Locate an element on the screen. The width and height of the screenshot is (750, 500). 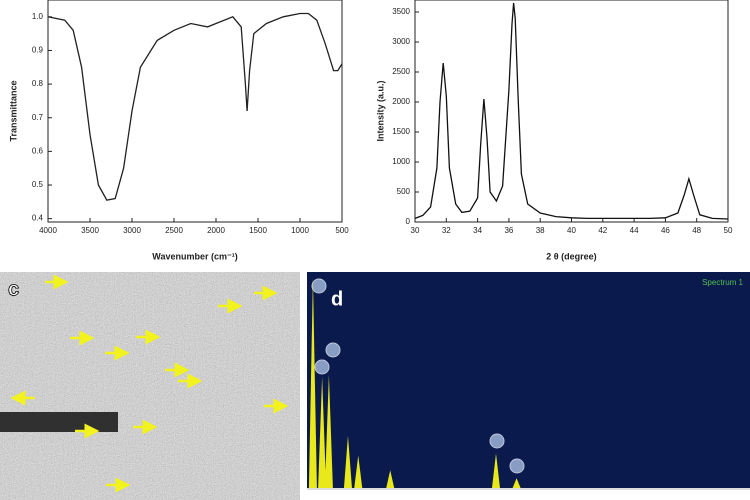
y-tick-label: 0.8 is located at coordinates (38, 83).